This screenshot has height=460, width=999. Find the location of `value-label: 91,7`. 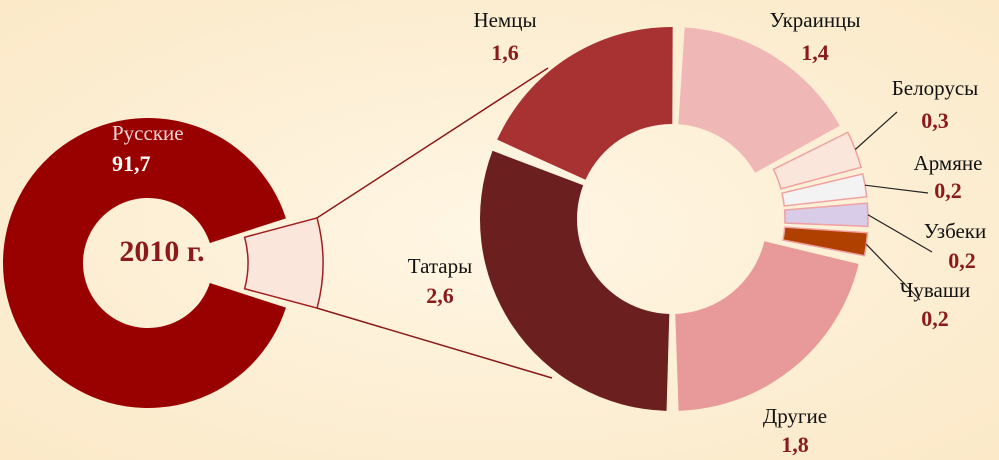

value-label: 91,7 is located at coordinates (131, 163).